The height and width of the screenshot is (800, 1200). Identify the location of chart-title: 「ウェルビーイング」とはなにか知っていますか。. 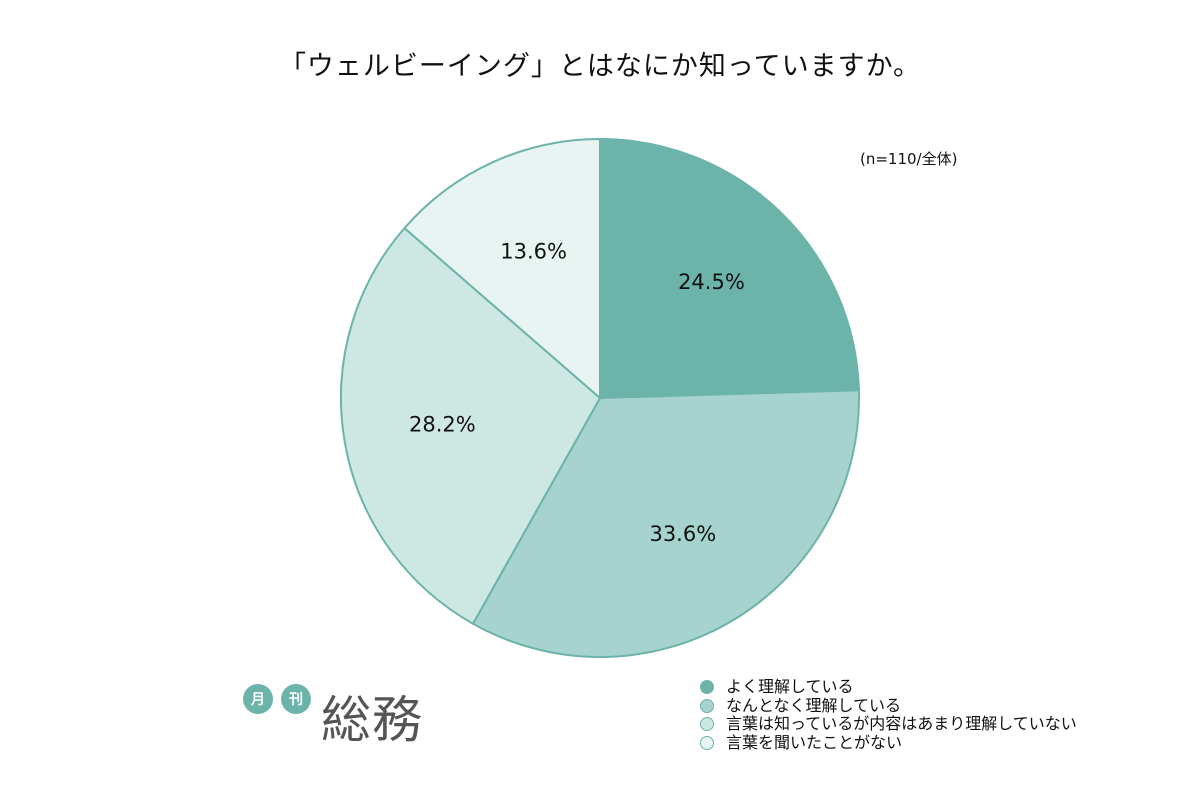
(600, 66).